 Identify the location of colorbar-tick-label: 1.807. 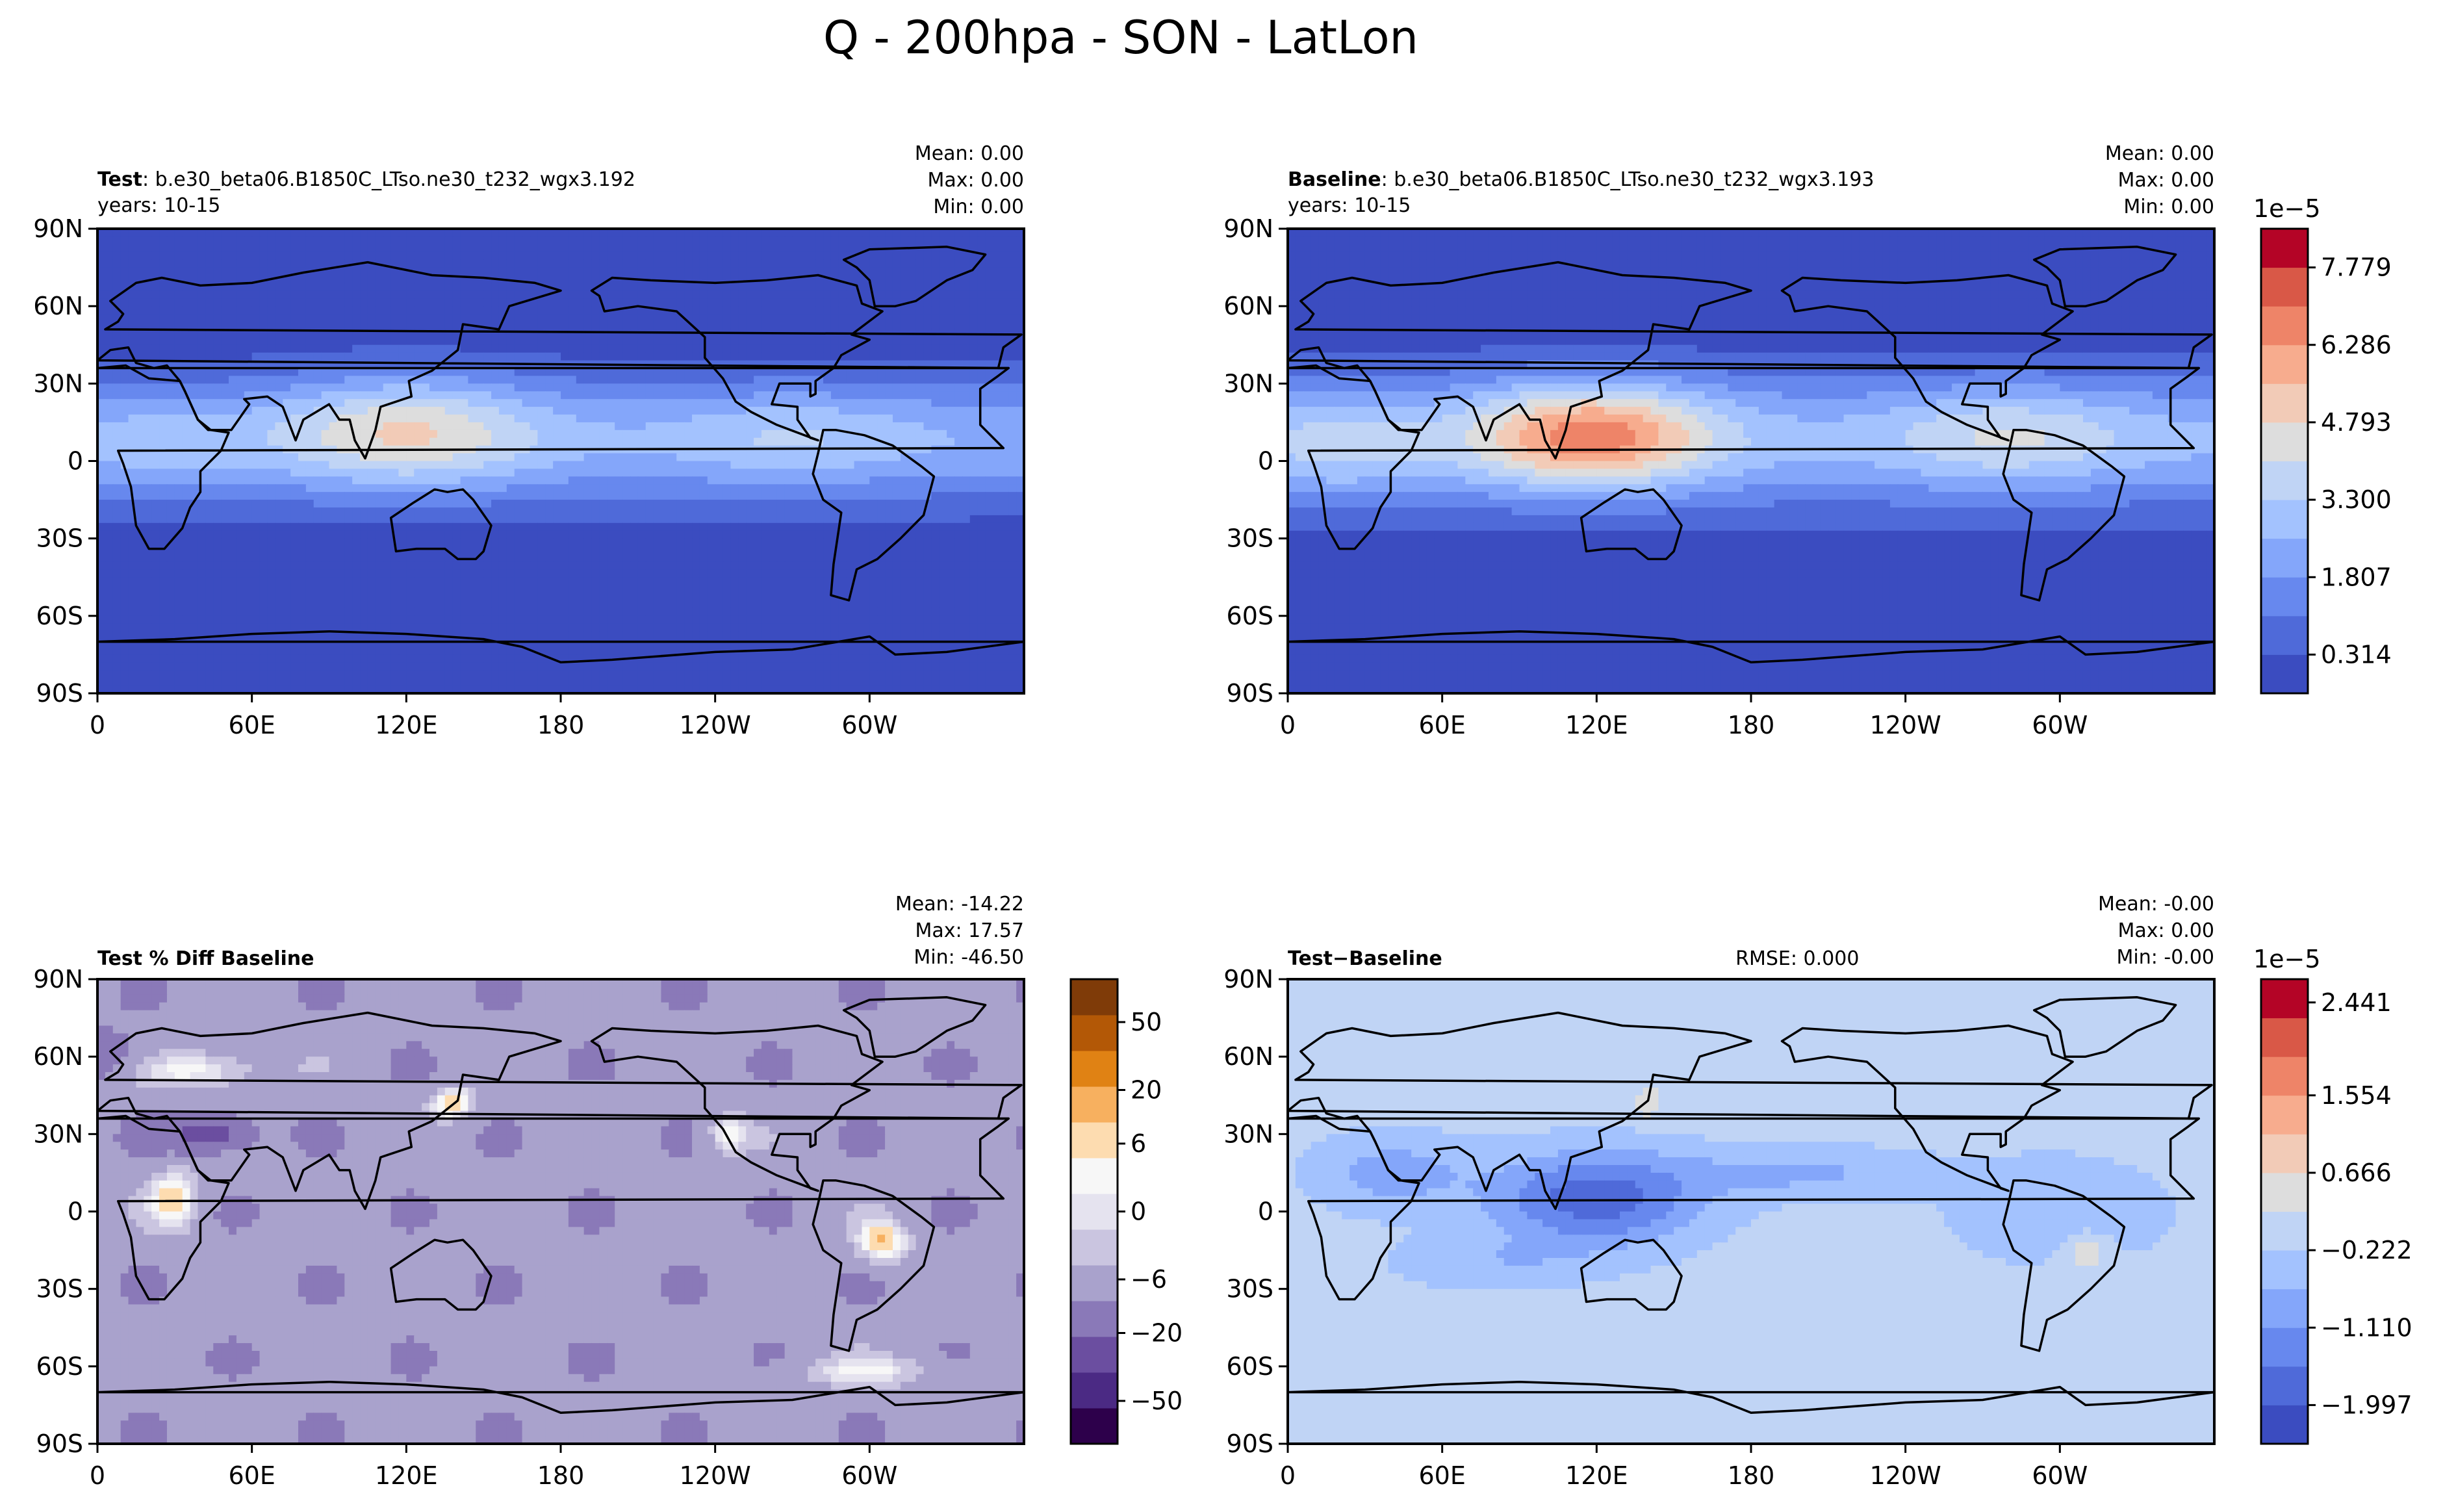
(2356, 577).